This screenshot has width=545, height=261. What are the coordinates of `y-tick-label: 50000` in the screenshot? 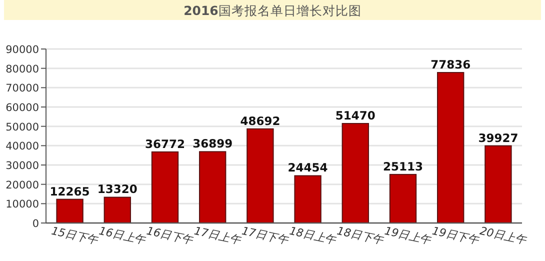 It's located at (22, 127).